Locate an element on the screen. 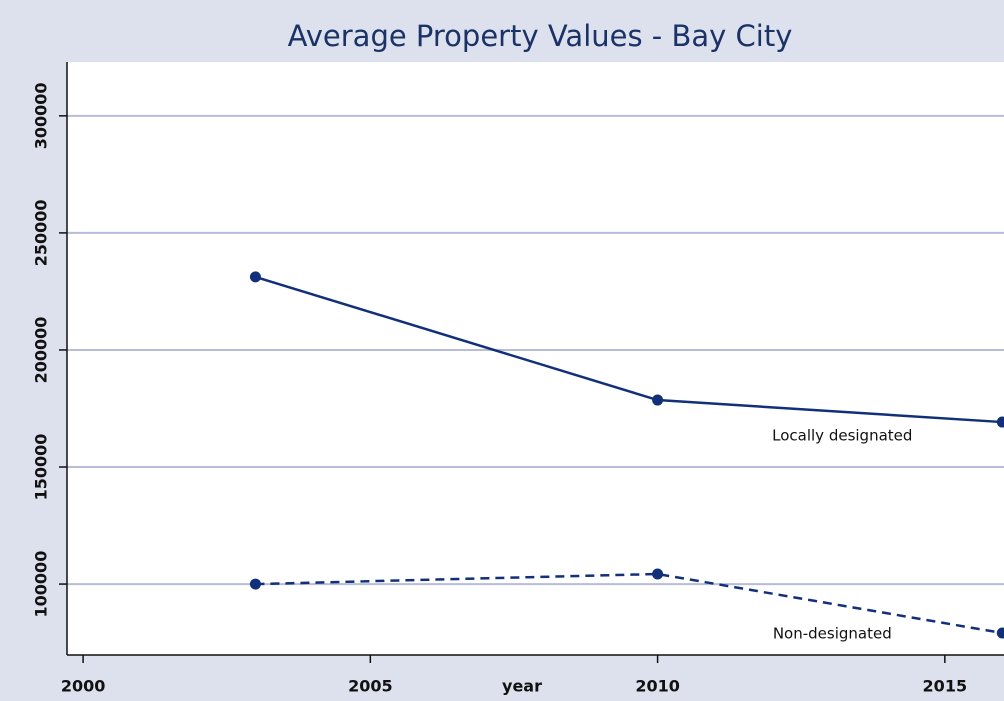 The image size is (1004, 701). x-tick-label: 2000 is located at coordinates (83, 686).